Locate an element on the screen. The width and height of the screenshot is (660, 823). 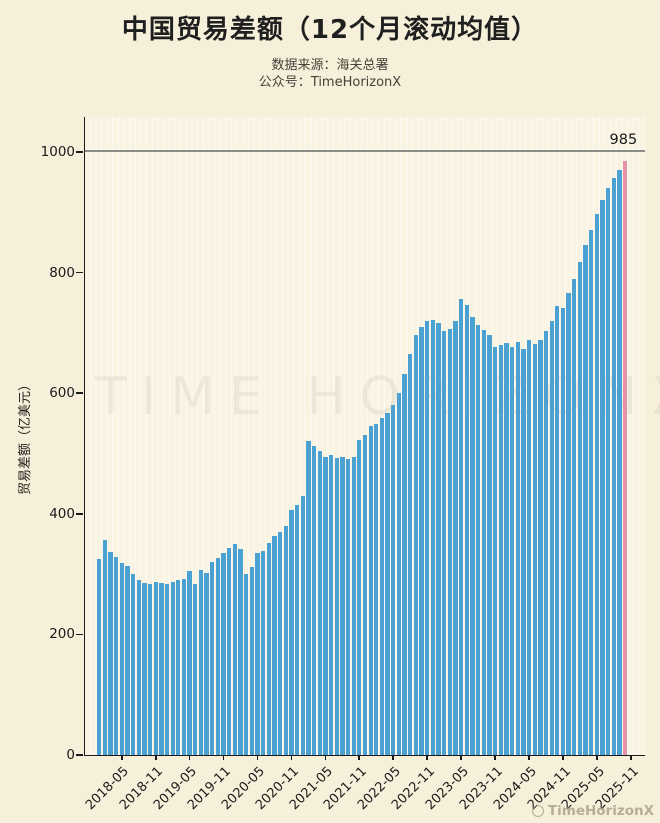
chart-title: 中国贸易差额（12个月滚动均值） is located at coordinates (330, 30).